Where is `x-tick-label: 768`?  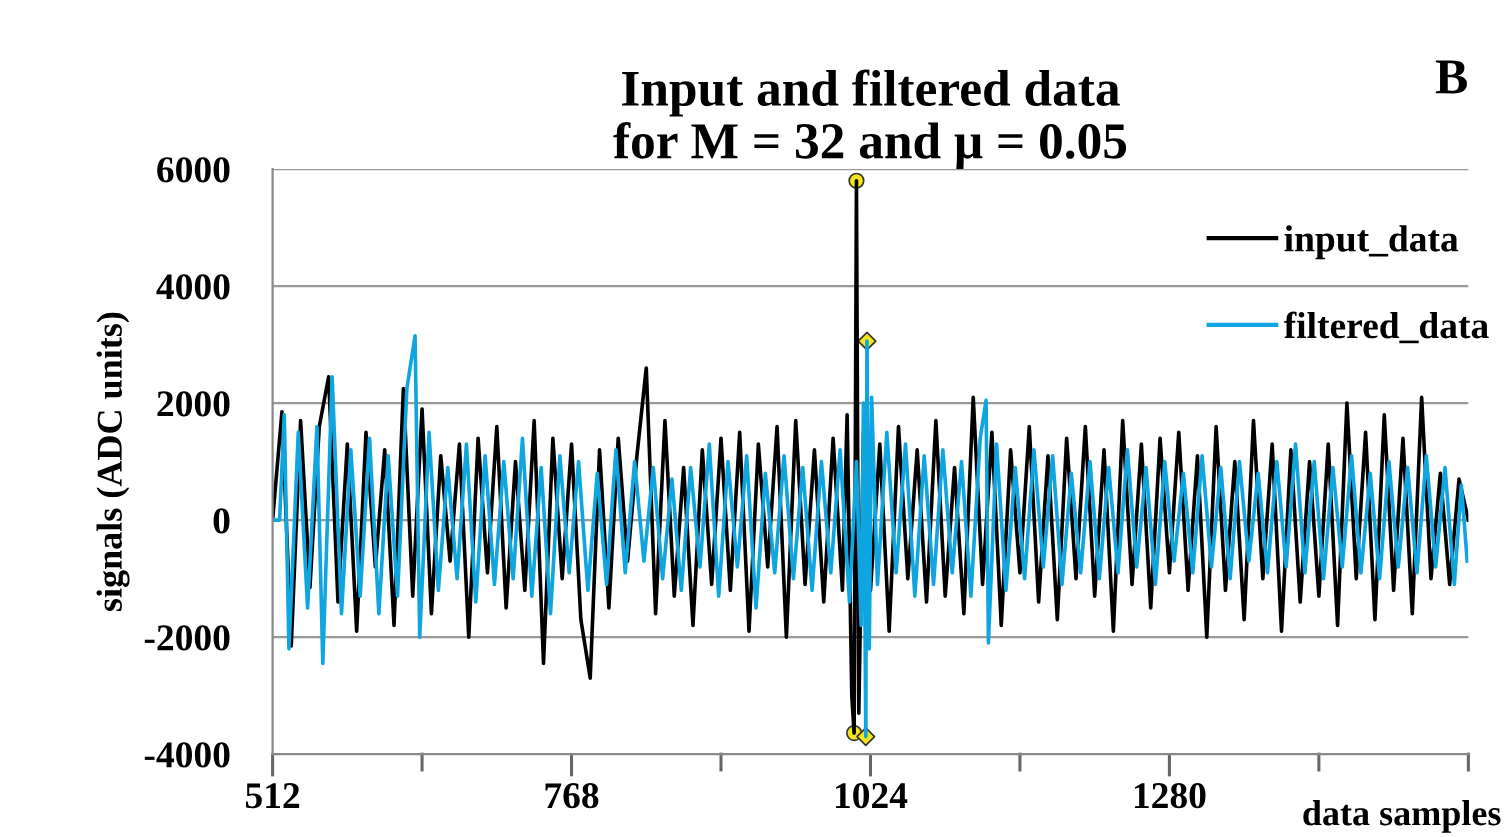
x-tick-label: 768 is located at coordinates (572, 796).